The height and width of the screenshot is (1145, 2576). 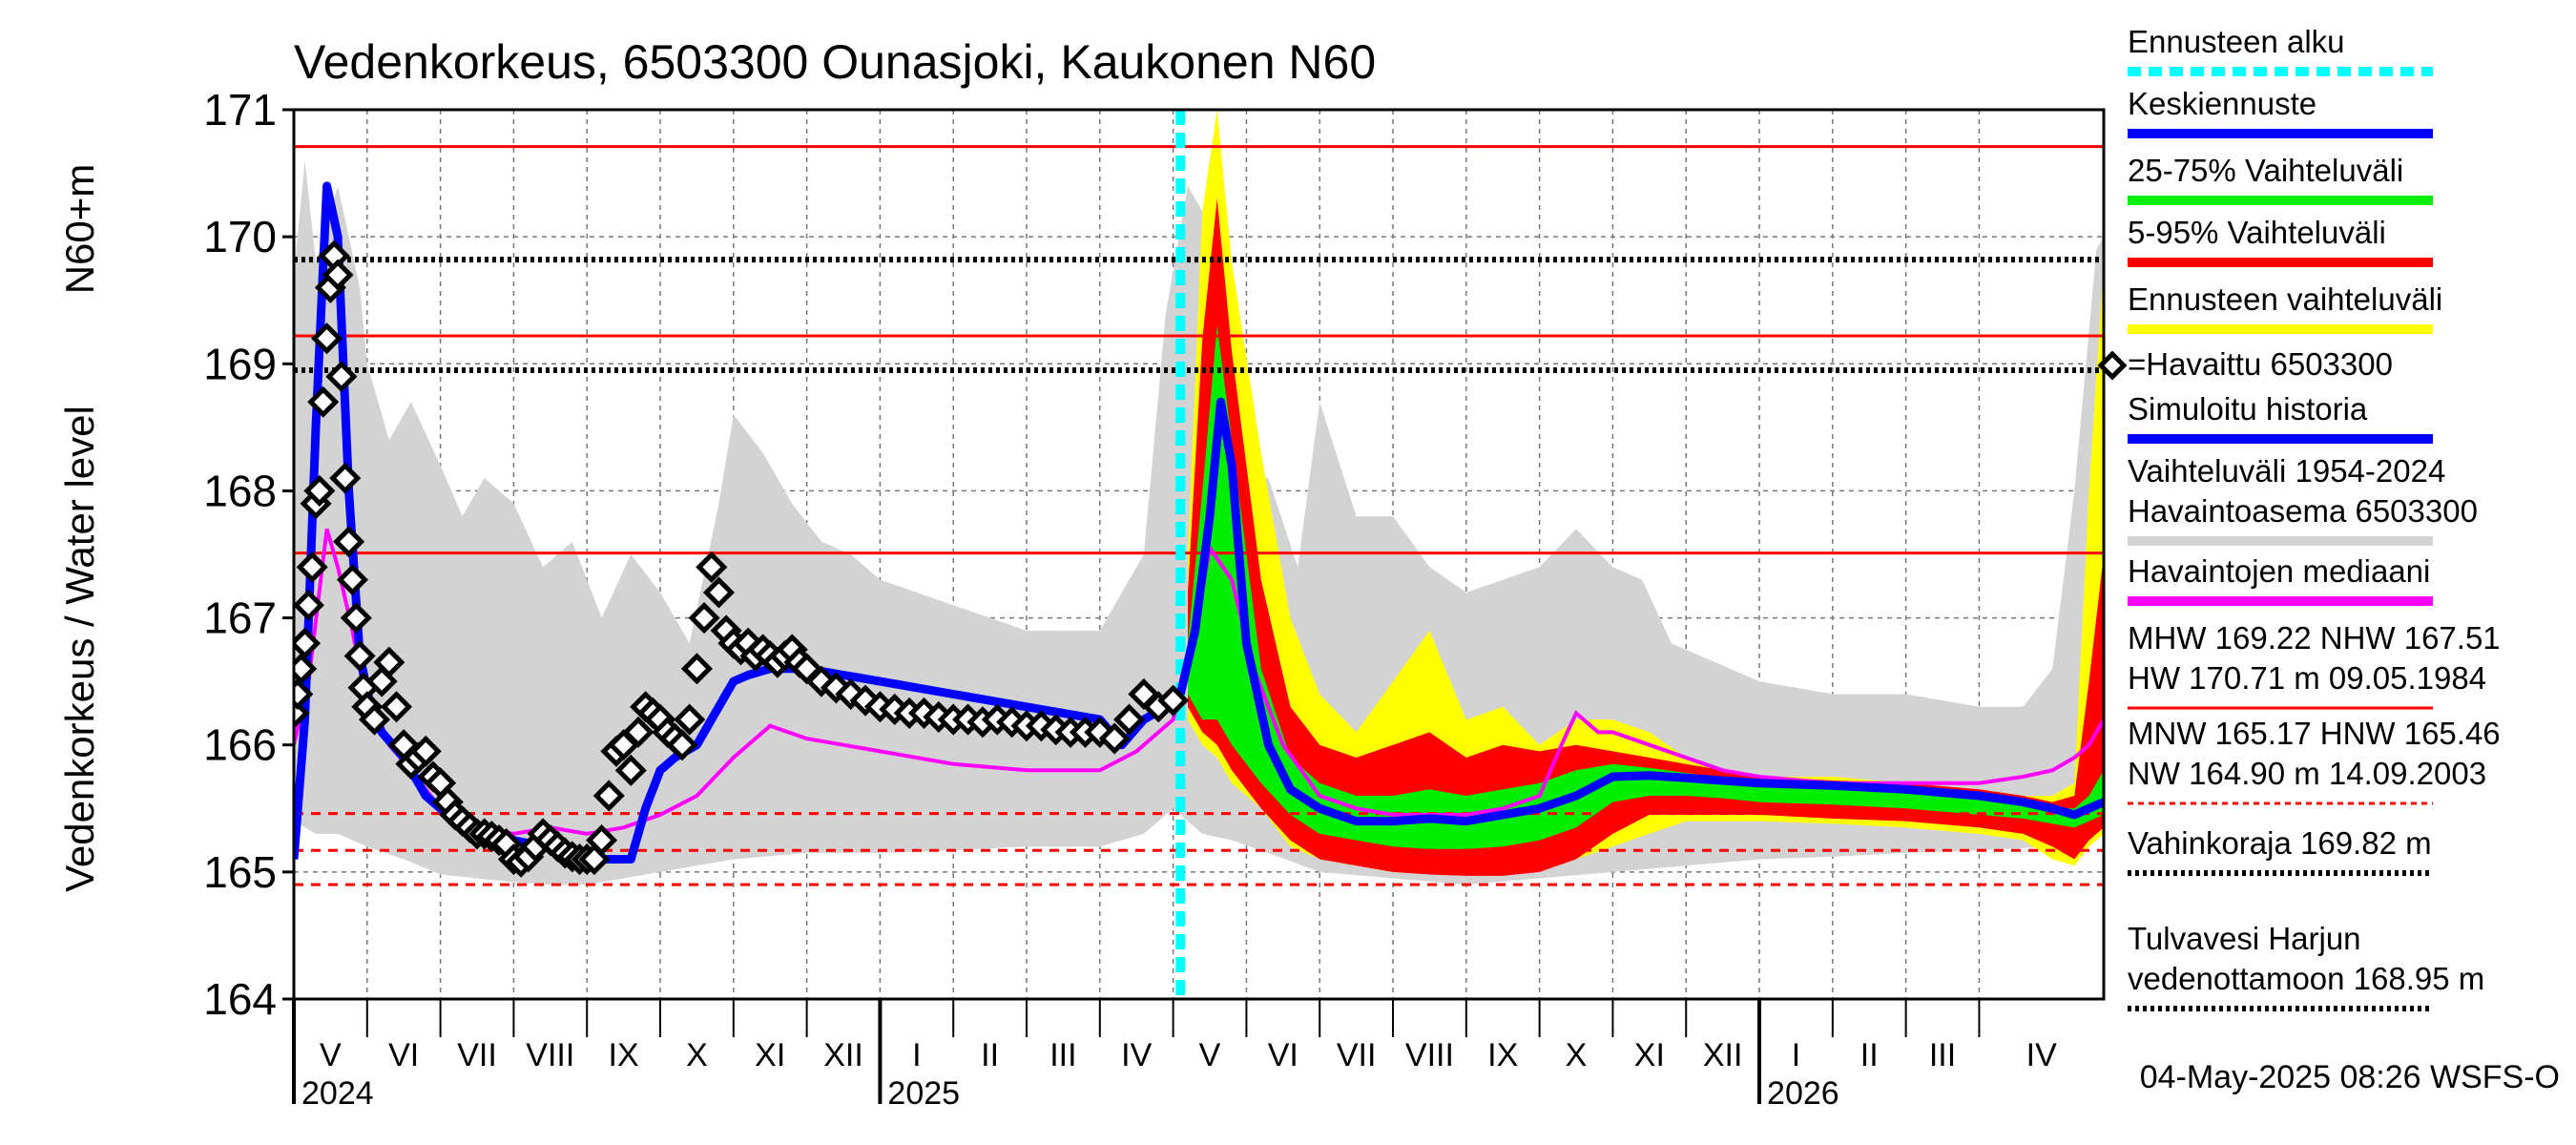 I want to click on y-axis-label: Vedenkorkeus / Water level, so click(x=79, y=649).